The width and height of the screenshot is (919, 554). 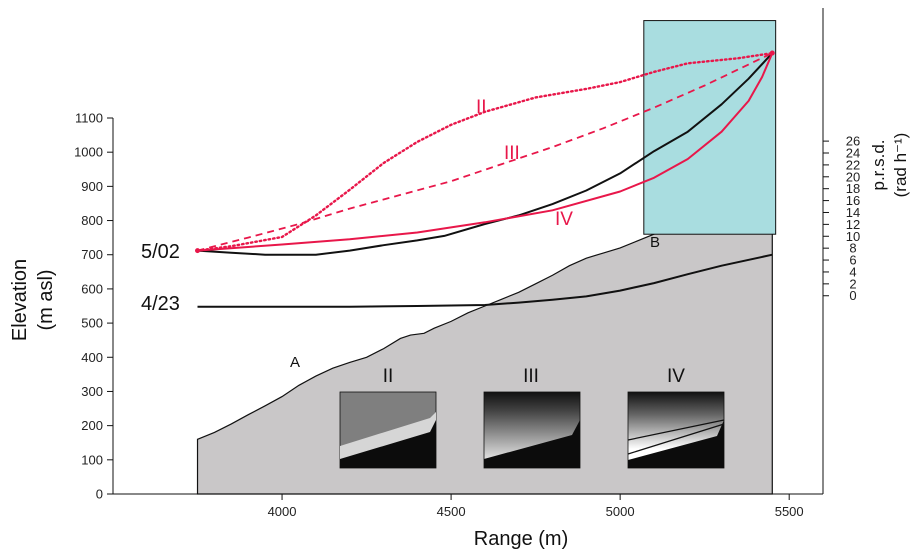 What do you see at coordinates (536, 506) in the screenshot?
I see `x-ticks: 4000 4500 5000 5500` at bounding box center [536, 506].